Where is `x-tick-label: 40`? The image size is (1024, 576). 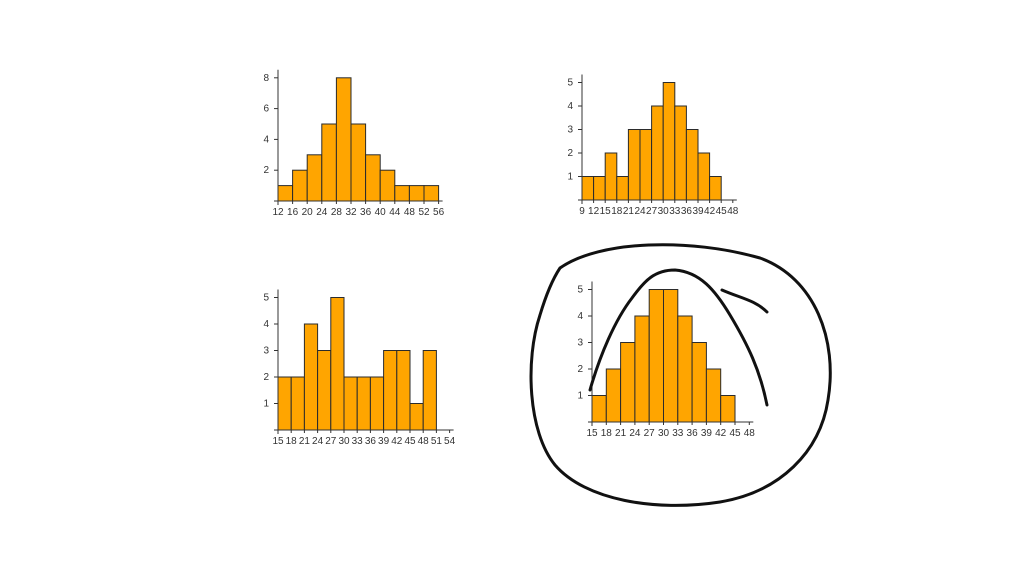
x-tick-label: 40 is located at coordinates (381, 212).